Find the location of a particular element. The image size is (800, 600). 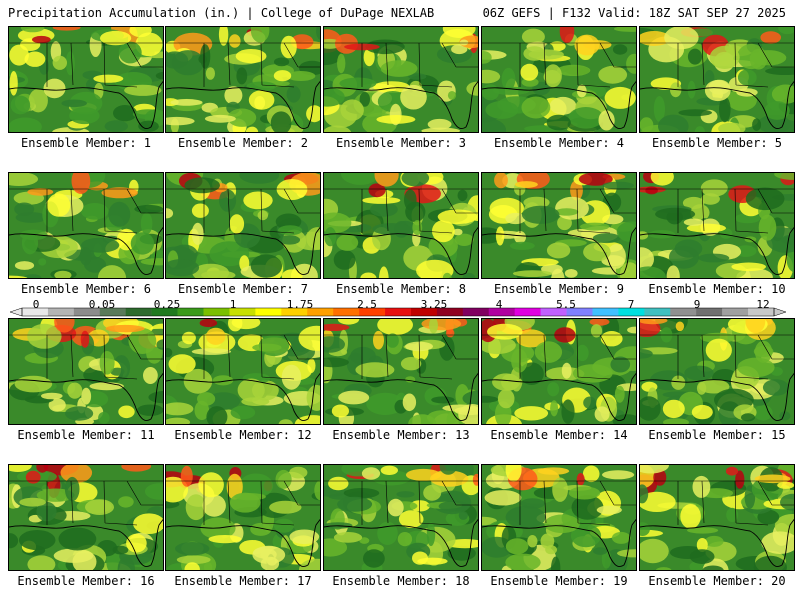

ensemble-member-label: Ensemble Member: 15 is located at coordinates (717, 435).